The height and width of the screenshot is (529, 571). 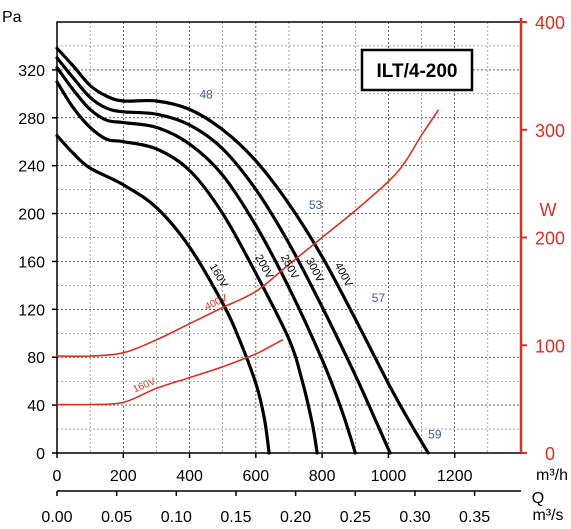 What do you see at coordinates (552, 475) in the screenshot?
I see `x-flow-h-axis-label: m³/h` at bounding box center [552, 475].